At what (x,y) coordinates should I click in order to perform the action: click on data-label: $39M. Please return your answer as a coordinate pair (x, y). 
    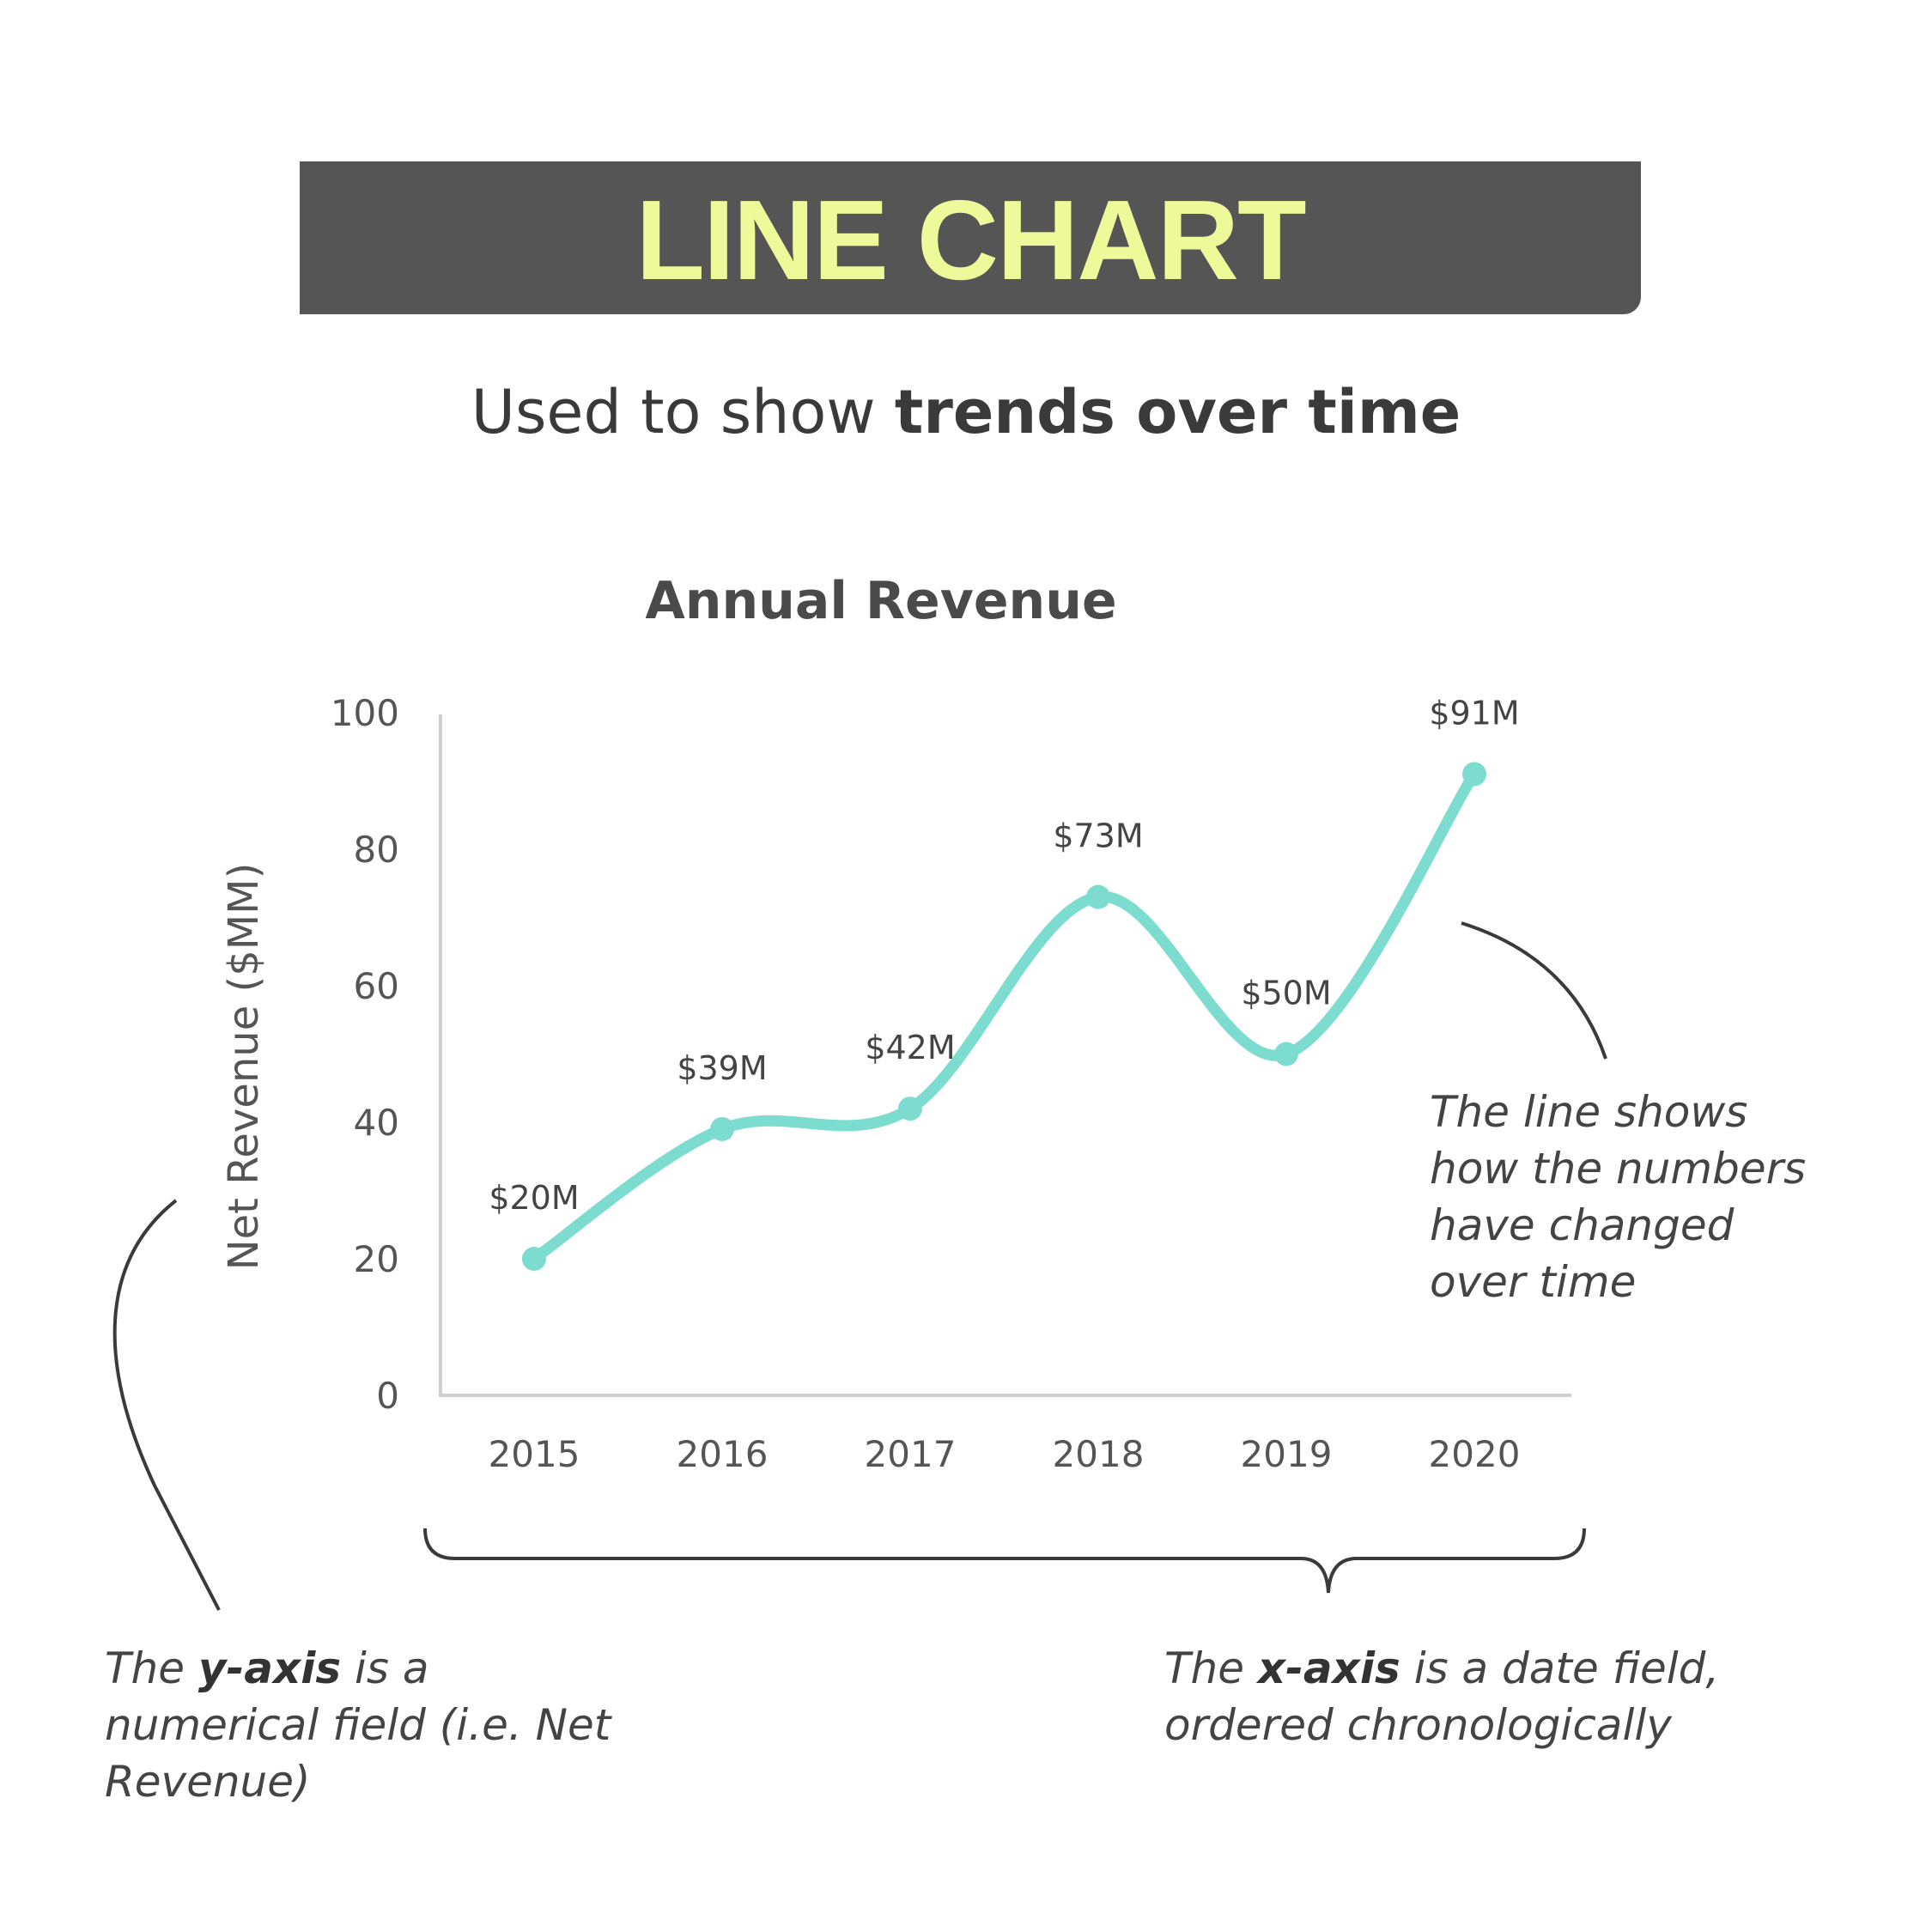
    Looking at the image, I should click on (722, 1068).